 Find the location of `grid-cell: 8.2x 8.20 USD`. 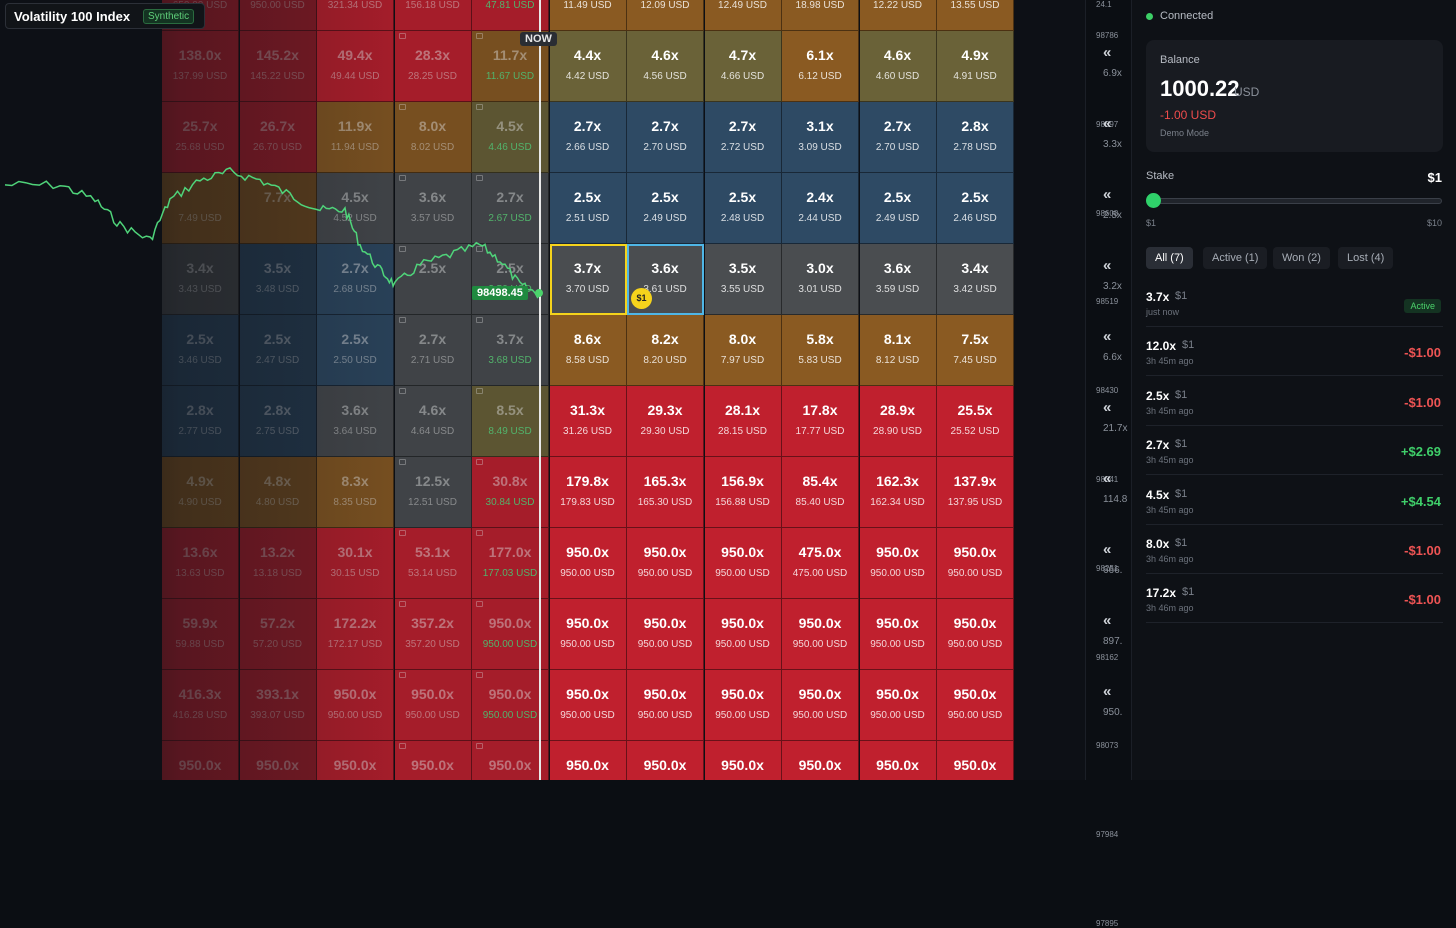

grid-cell: 8.2x 8.20 USD is located at coordinates (665, 350).